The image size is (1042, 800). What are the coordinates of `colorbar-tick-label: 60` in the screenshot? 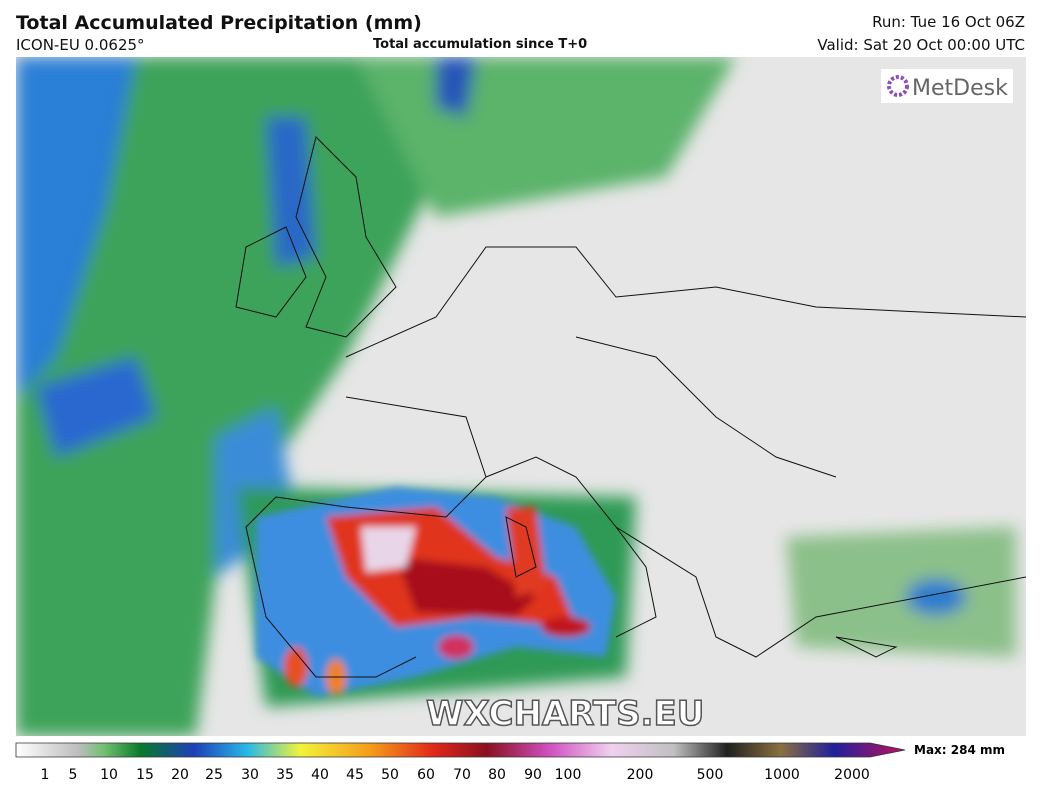 It's located at (426, 775).